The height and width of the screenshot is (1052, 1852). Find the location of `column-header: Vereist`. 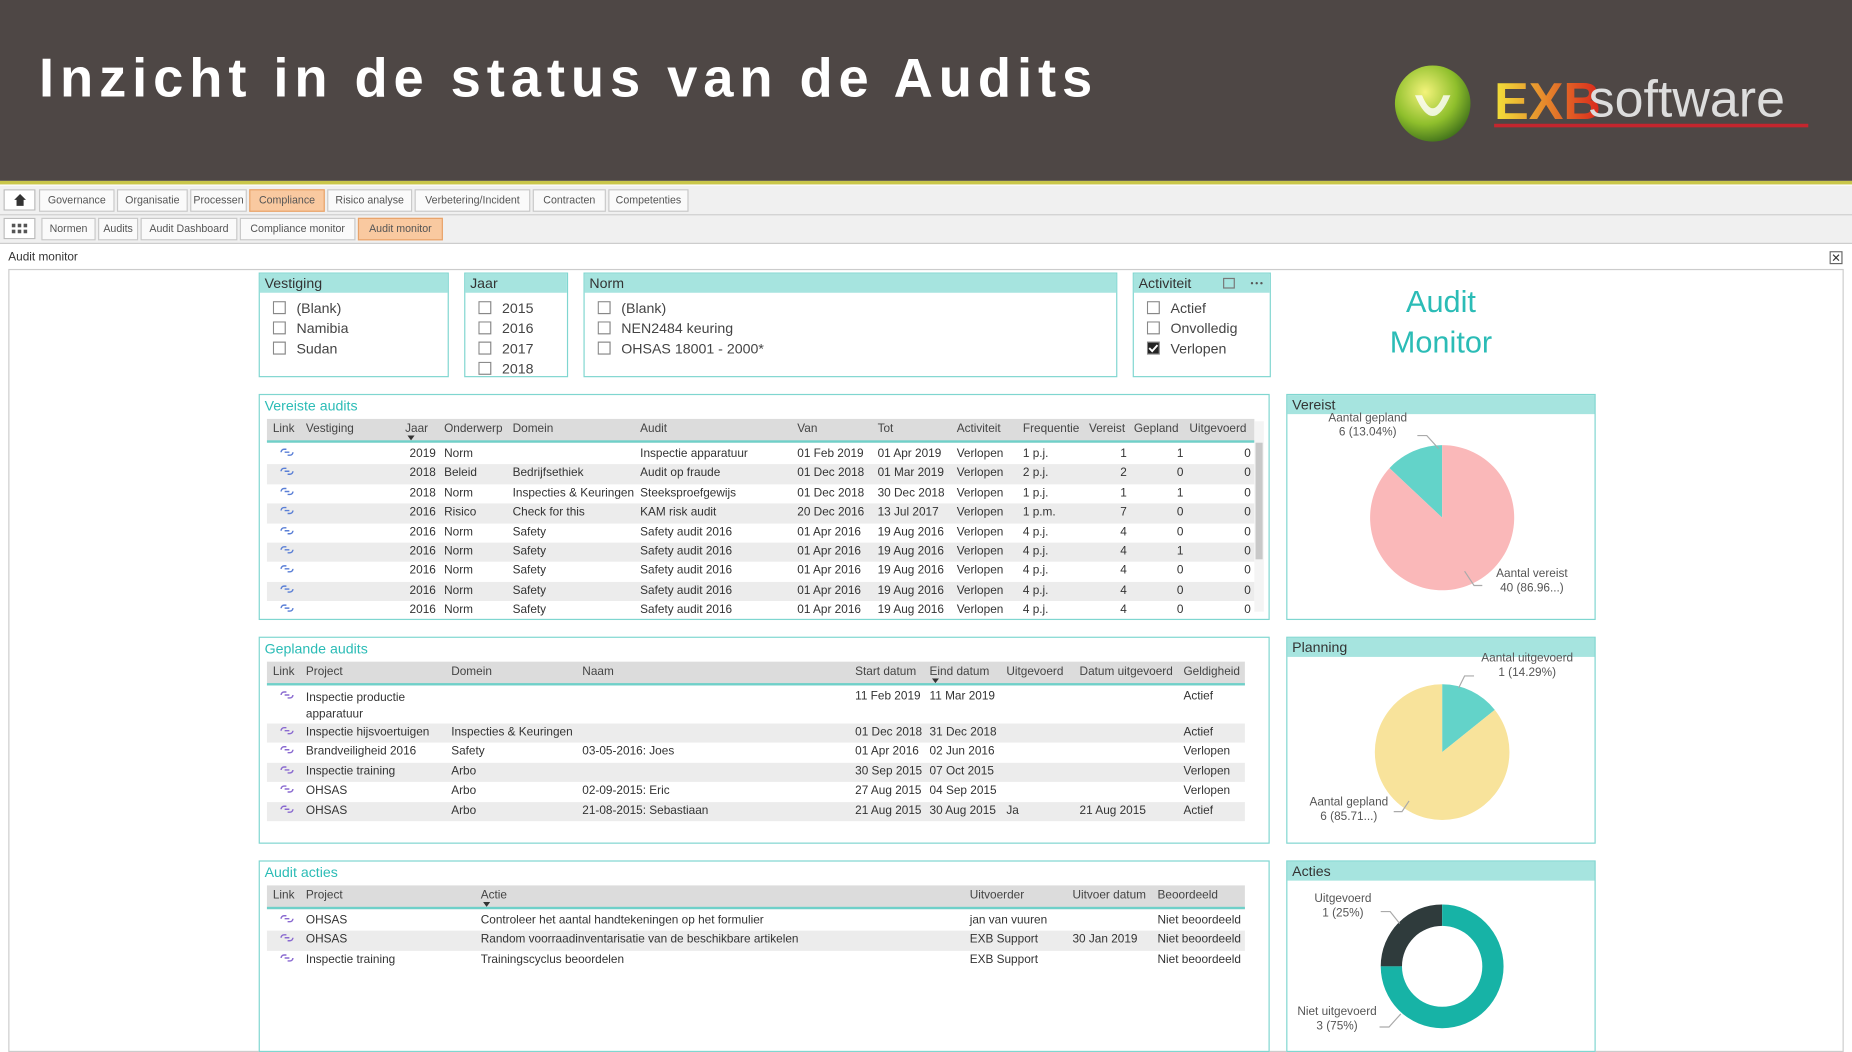

column-header: Vereist is located at coordinates (1107, 429).